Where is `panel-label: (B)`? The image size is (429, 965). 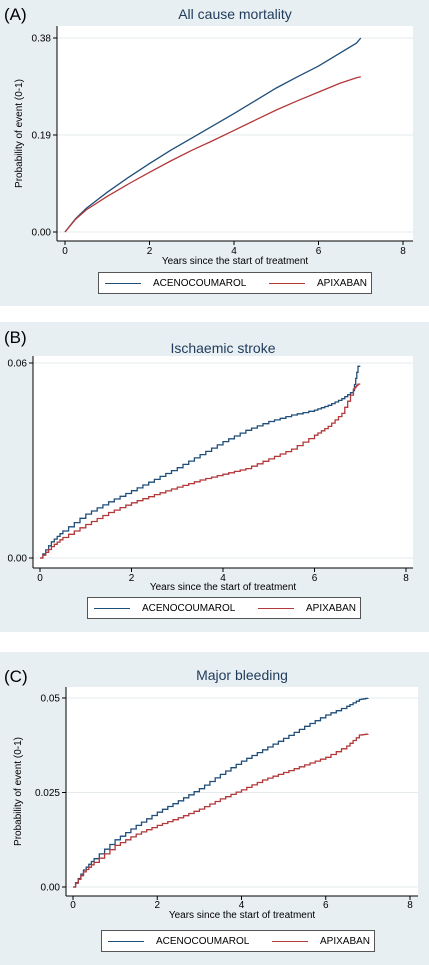 panel-label: (B) is located at coordinates (15, 337).